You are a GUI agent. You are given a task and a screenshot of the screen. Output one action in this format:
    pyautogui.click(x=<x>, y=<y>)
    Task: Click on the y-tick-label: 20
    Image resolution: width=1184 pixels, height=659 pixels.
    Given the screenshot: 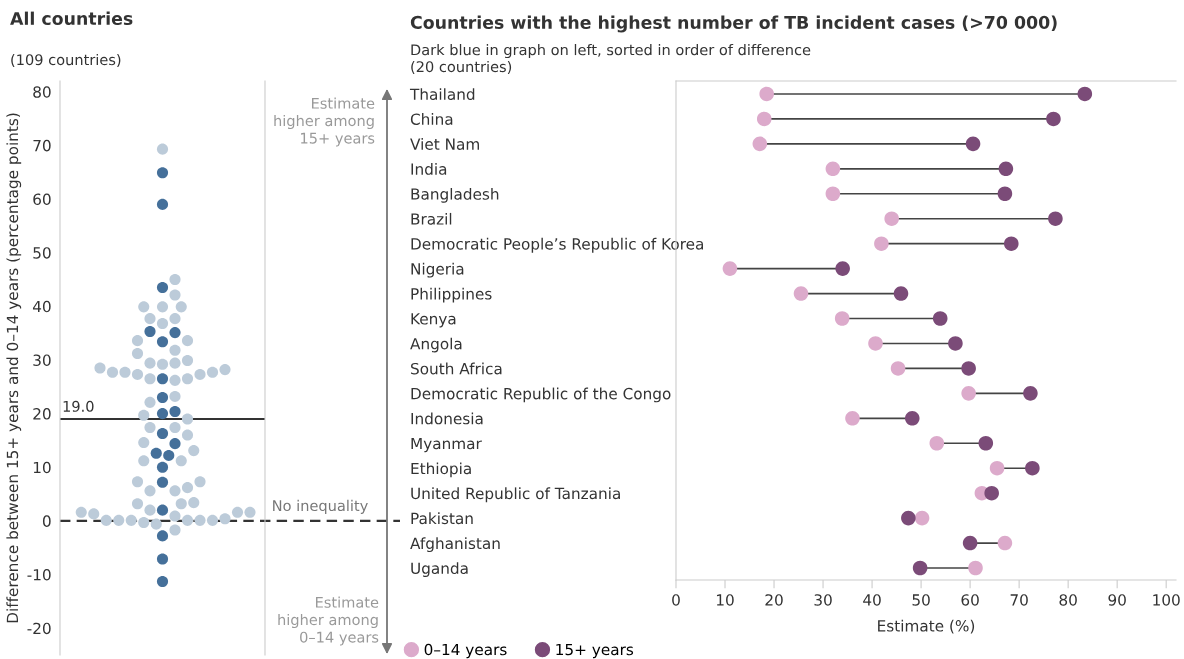 What is the action you would take?
    pyautogui.click(x=42, y=414)
    